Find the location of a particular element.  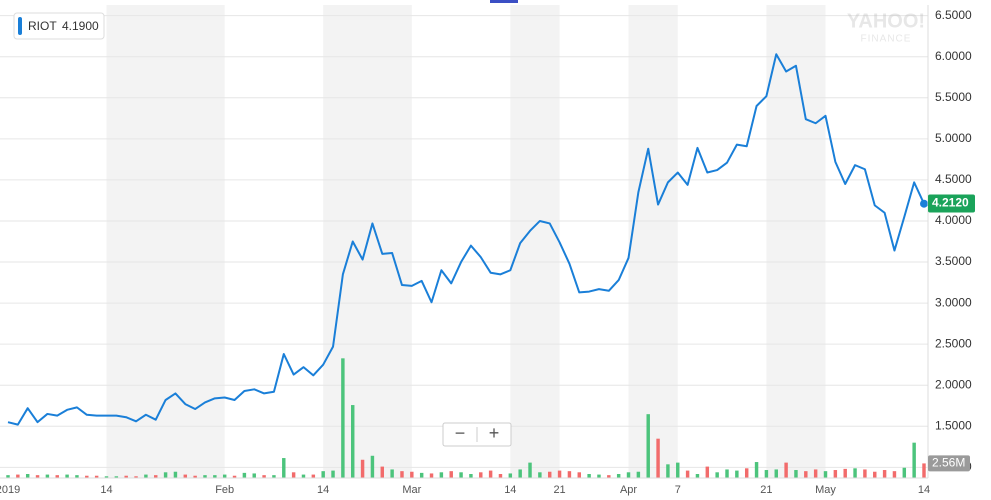

x-tick-label: 2019 is located at coordinates (10, 490).